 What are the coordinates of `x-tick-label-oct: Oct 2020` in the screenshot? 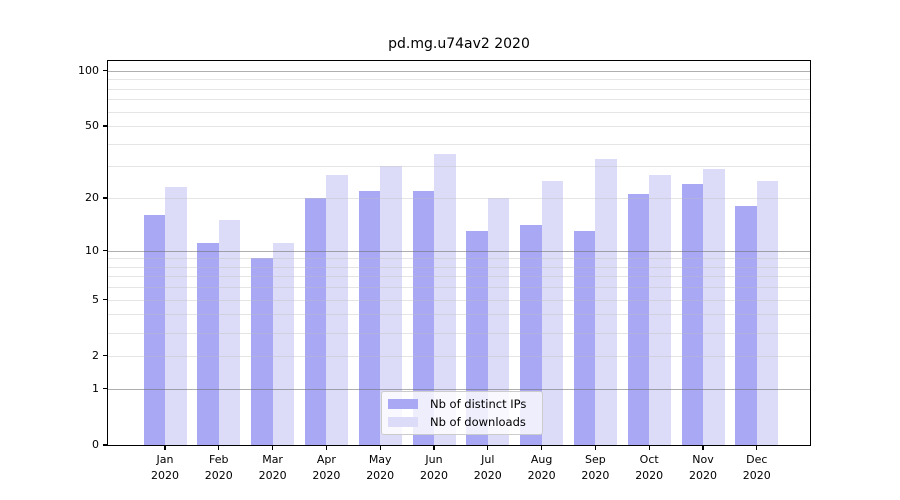 It's located at (649, 467).